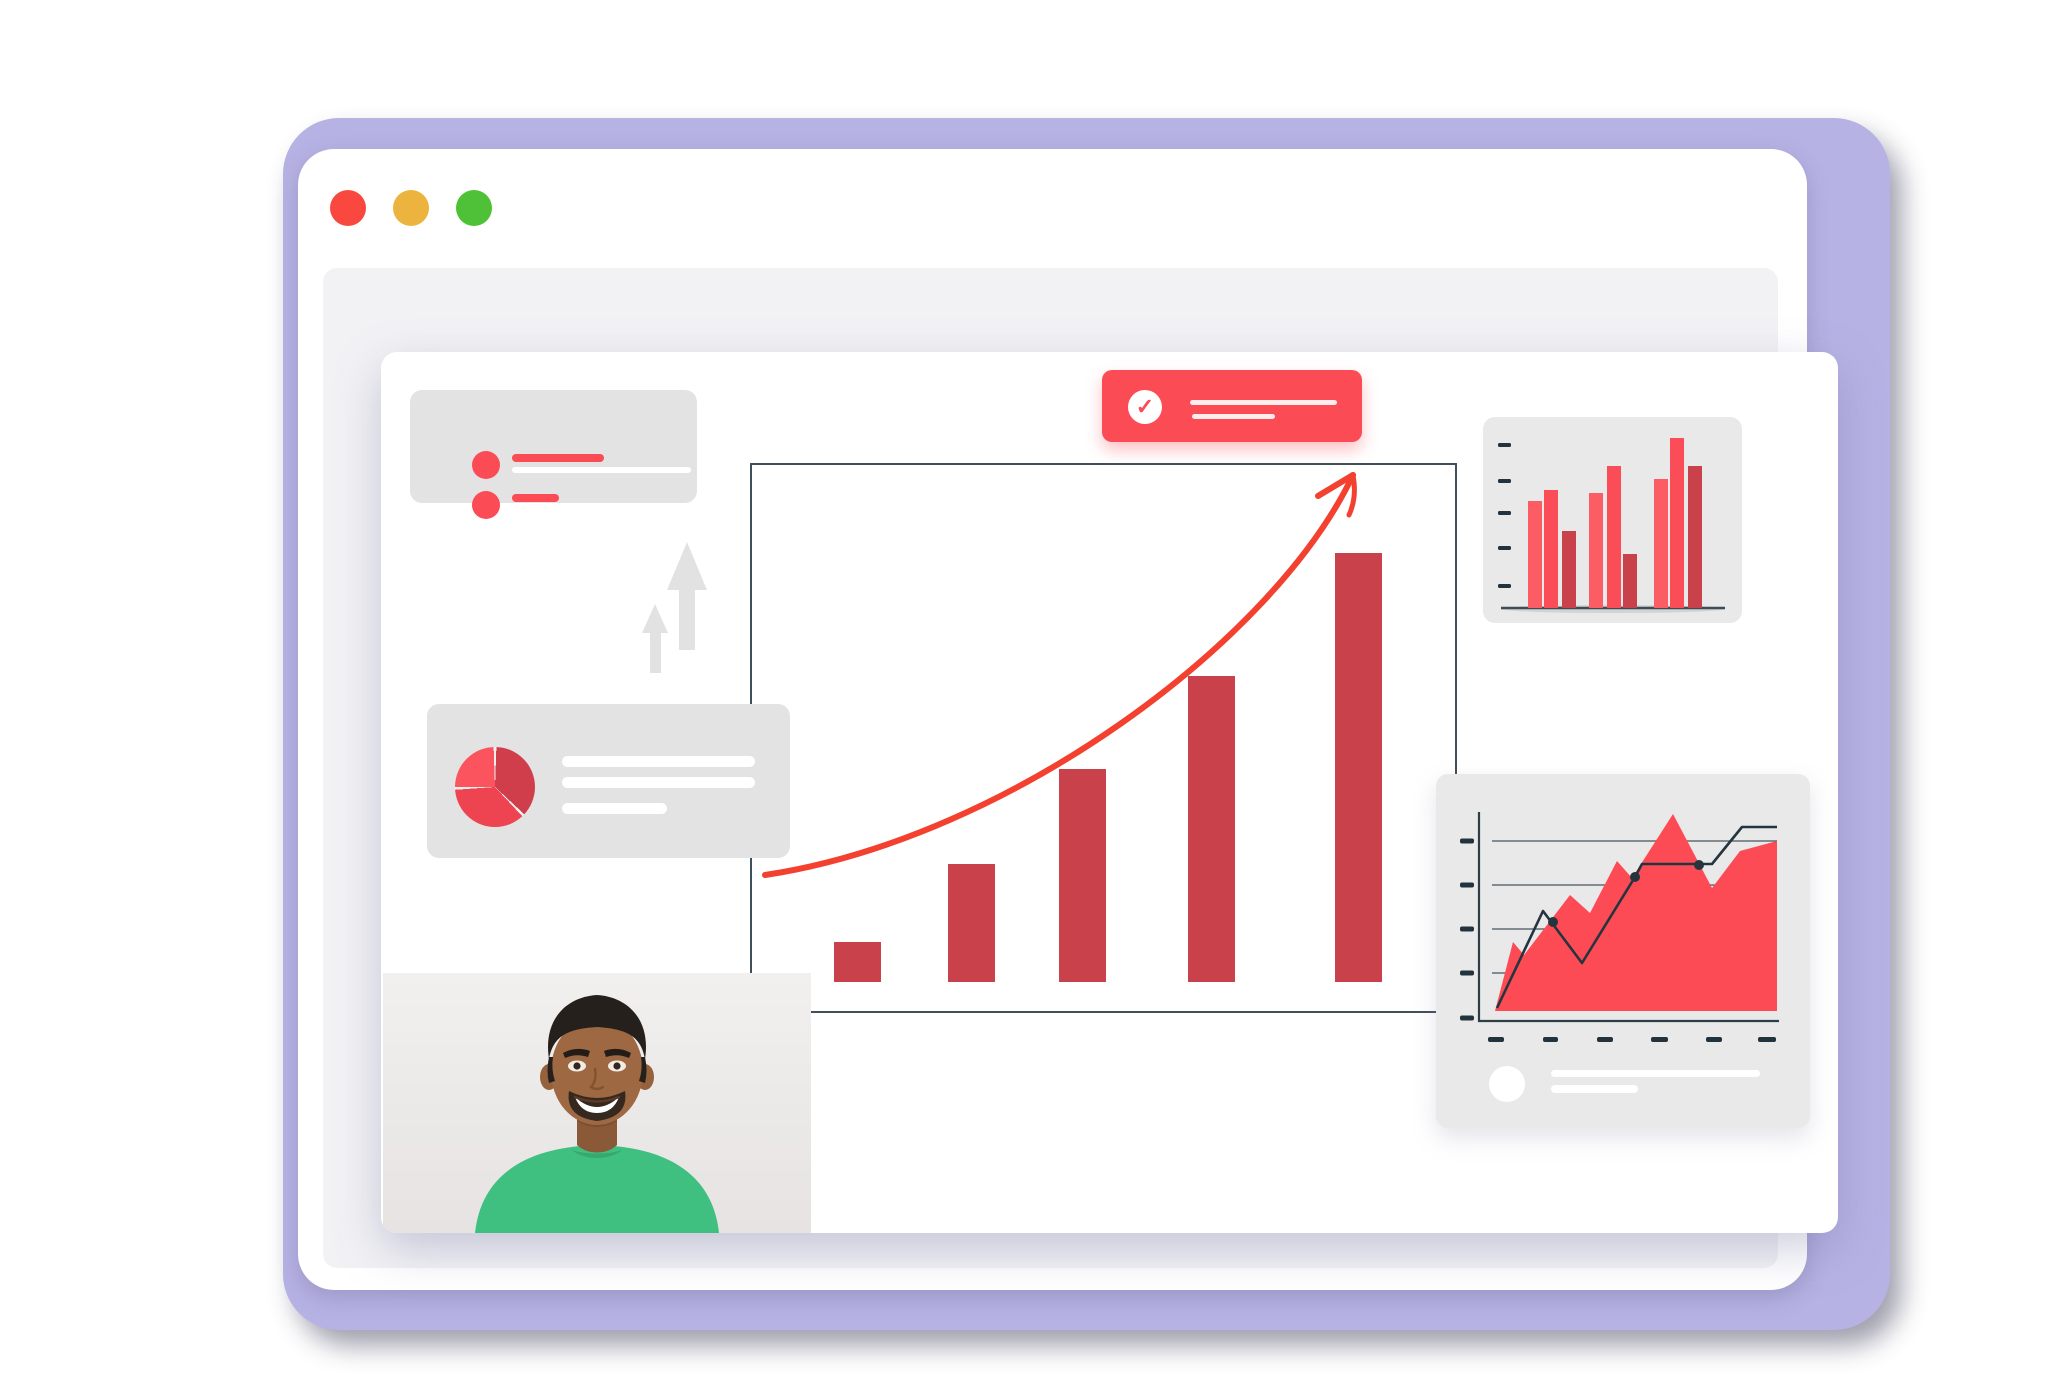 This screenshot has height=1394, width=2056. Describe the element at coordinates (1145, 407) in the screenshot. I see `check-icon: ✓` at that location.